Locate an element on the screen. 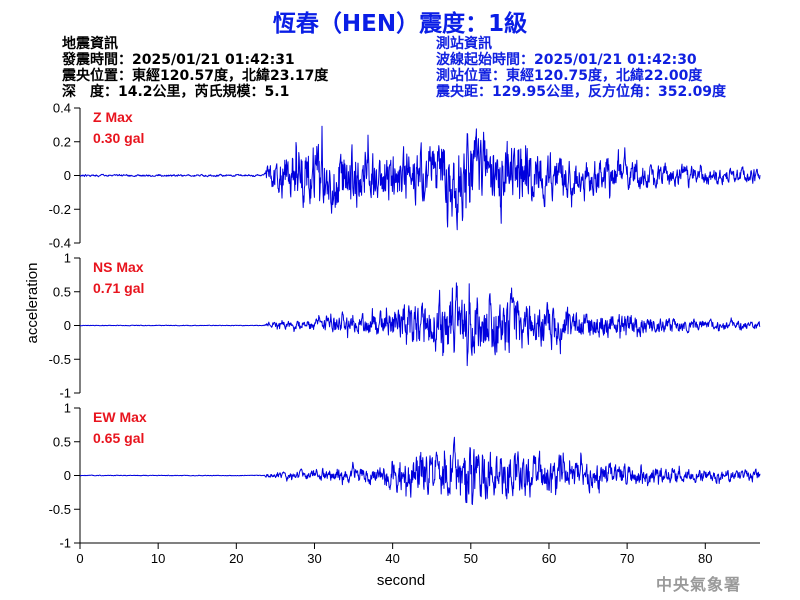 The image size is (800, 600). y-tick-label-ns: 0.5 is located at coordinates (62, 291).